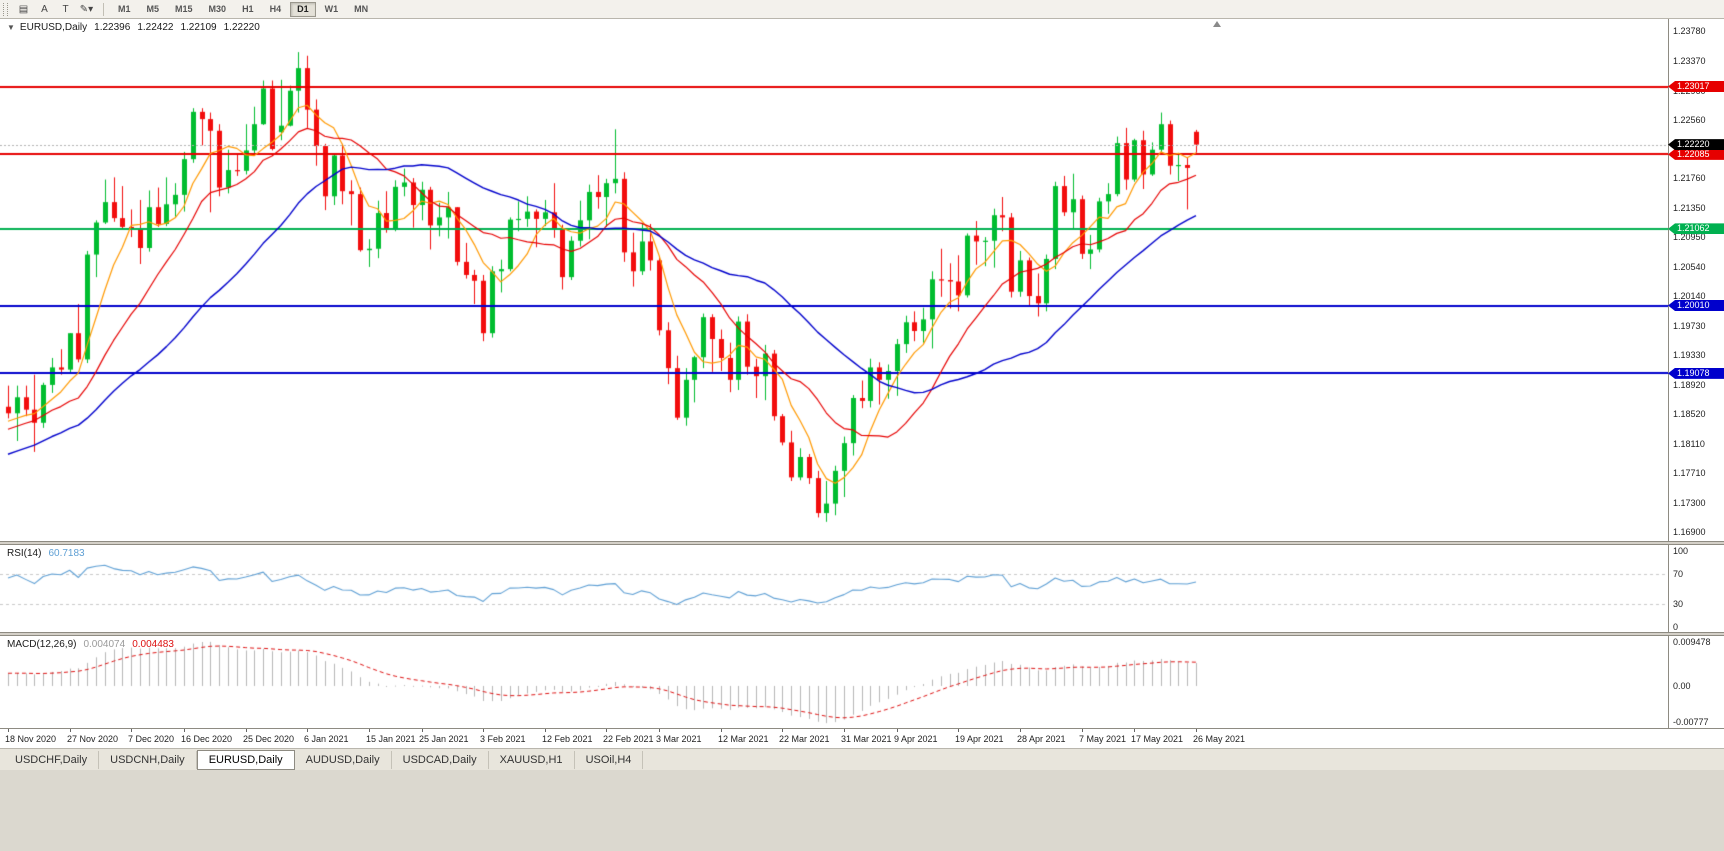 The image size is (1724, 851). What do you see at coordinates (52, 759) in the screenshot?
I see `chart-tab-usdchf-daily: USDCHF,Daily` at bounding box center [52, 759].